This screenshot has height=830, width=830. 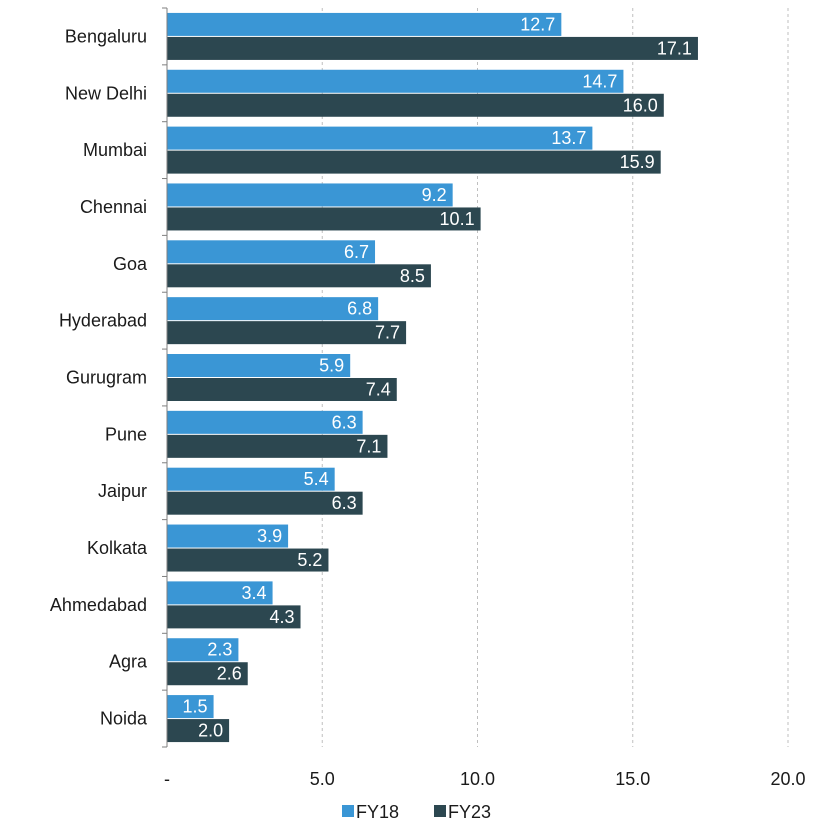 I want to click on bar-noida-fy18, so click(x=190, y=707).